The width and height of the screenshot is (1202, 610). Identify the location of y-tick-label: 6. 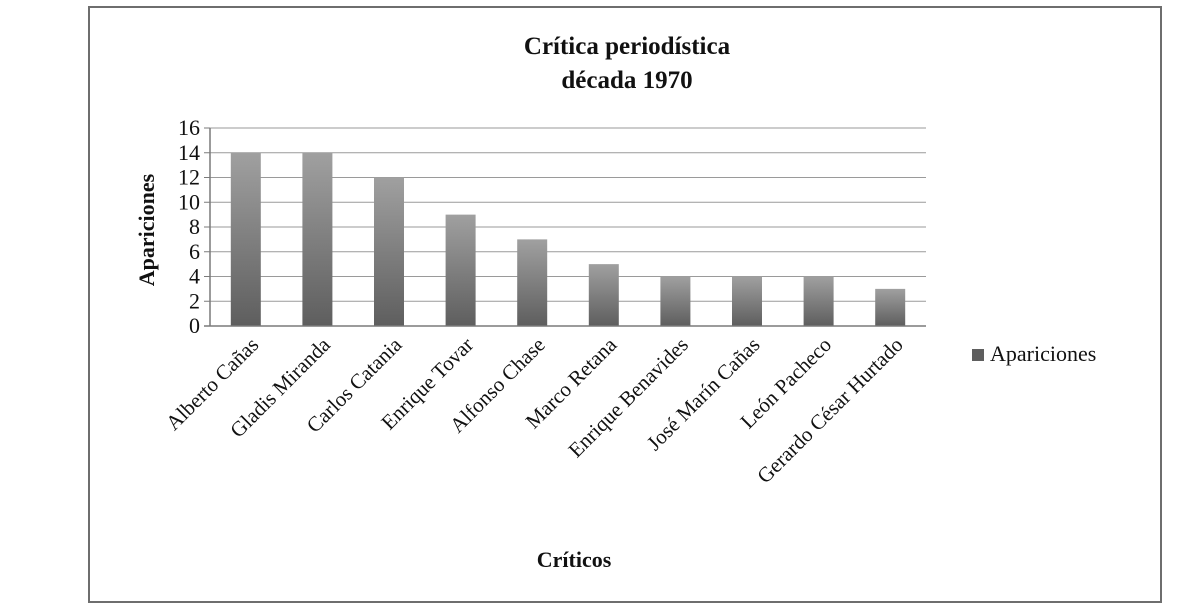
(194, 251).